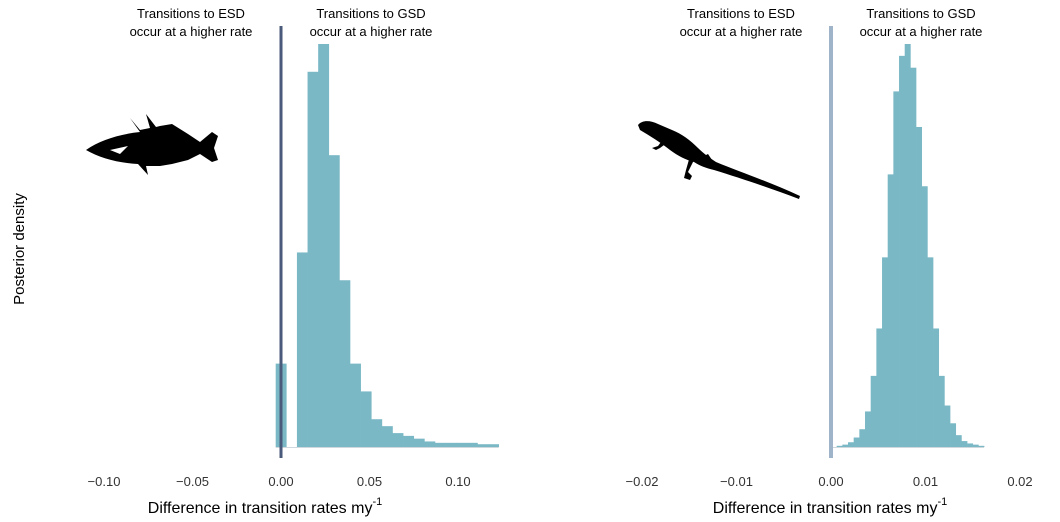  What do you see at coordinates (265, 506) in the screenshot?
I see `x-axis-label-left: Difference in transition rates my-1` at bounding box center [265, 506].